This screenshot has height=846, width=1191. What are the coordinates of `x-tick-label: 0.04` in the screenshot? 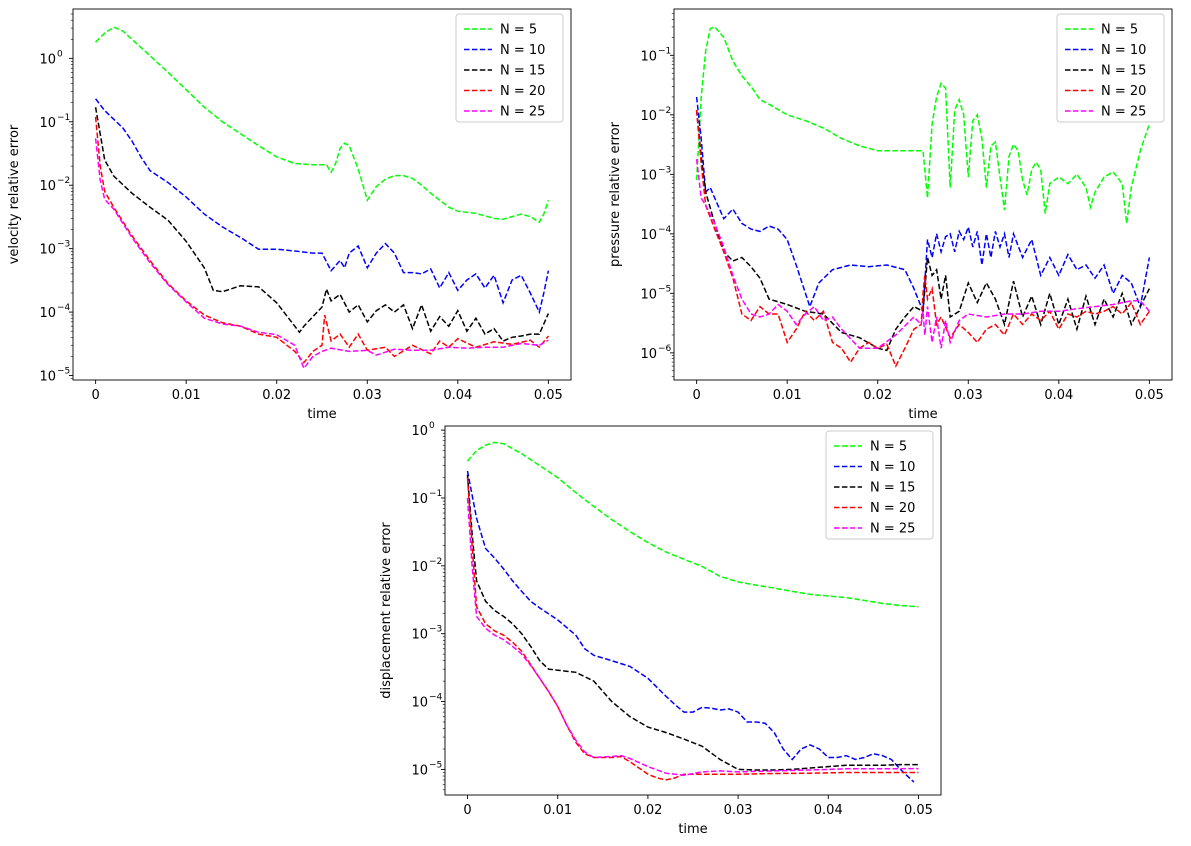 It's located at (828, 810).